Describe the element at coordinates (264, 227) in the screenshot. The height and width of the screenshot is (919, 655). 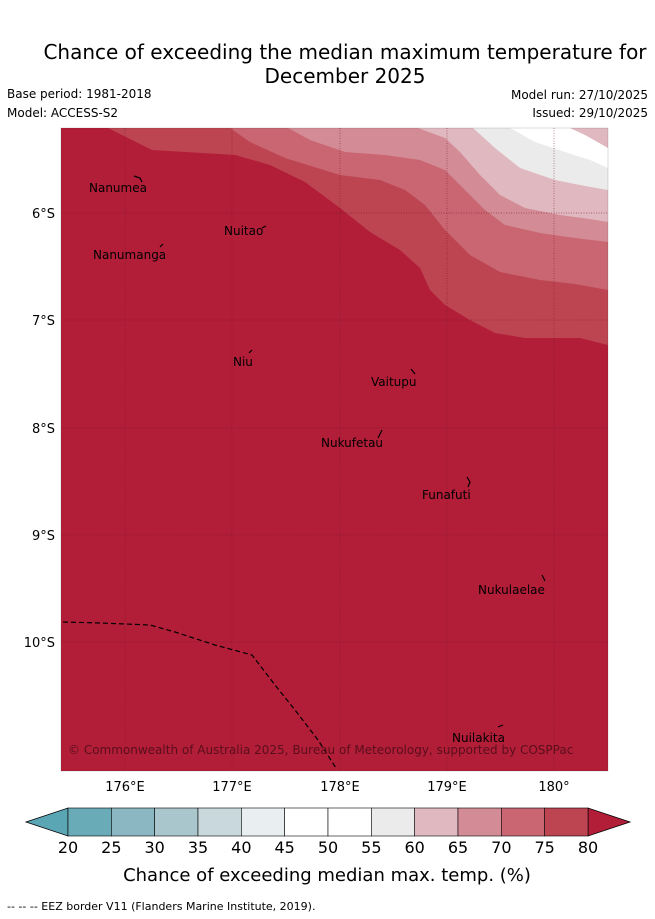
I see `island-nuitao` at that location.